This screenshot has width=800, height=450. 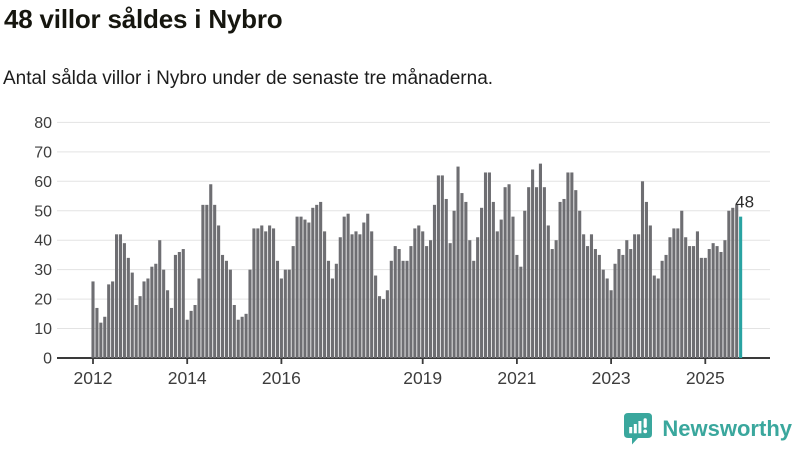 What do you see at coordinates (741, 287) in the screenshot?
I see `highlighted-bar` at bounding box center [741, 287].